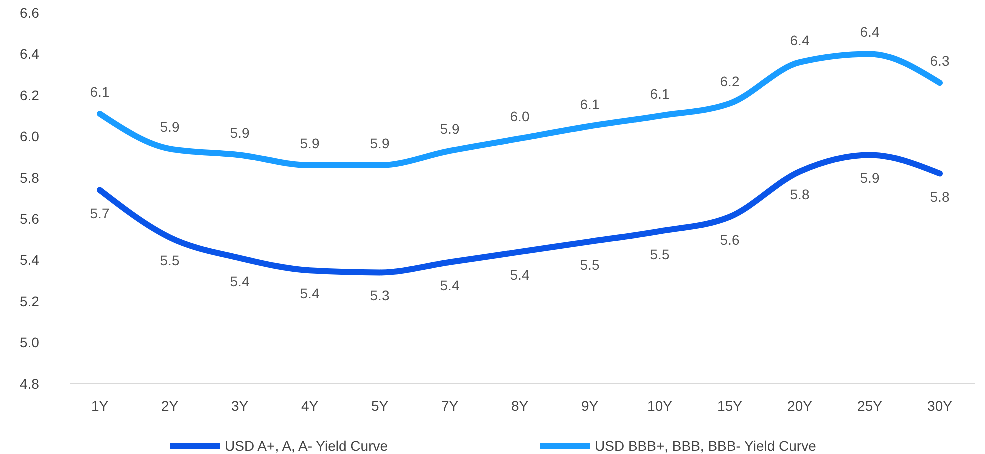 This screenshot has width=985, height=454. I want to click on y-tick-label: 5.0, so click(30, 342).